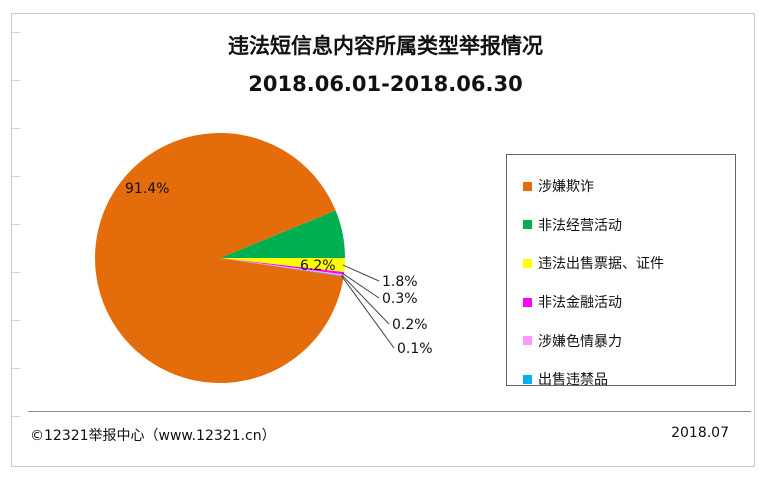  I want to click on legend-item-5: 涉嫌色情暴力, so click(629, 340).